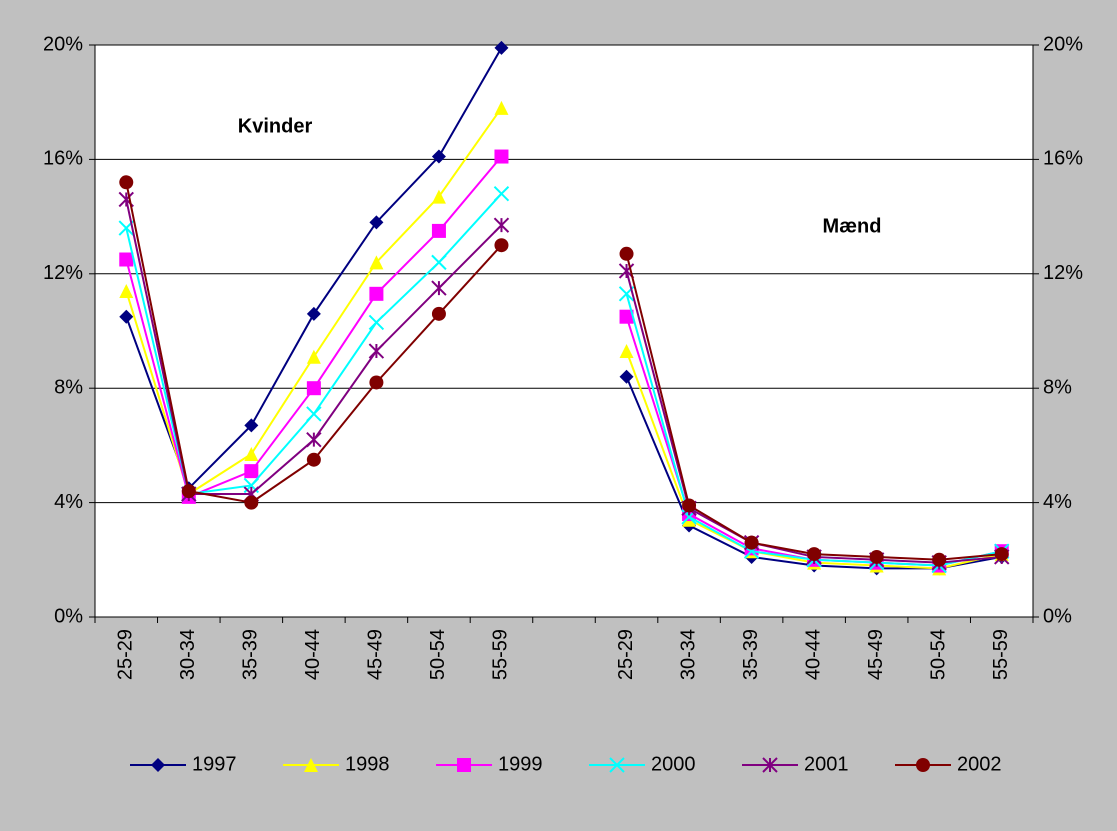 The height and width of the screenshot is (831, 1117). Describe the element at coordinates (183, 764) in the screenshot. I see `legend-item: 1997` at that location.